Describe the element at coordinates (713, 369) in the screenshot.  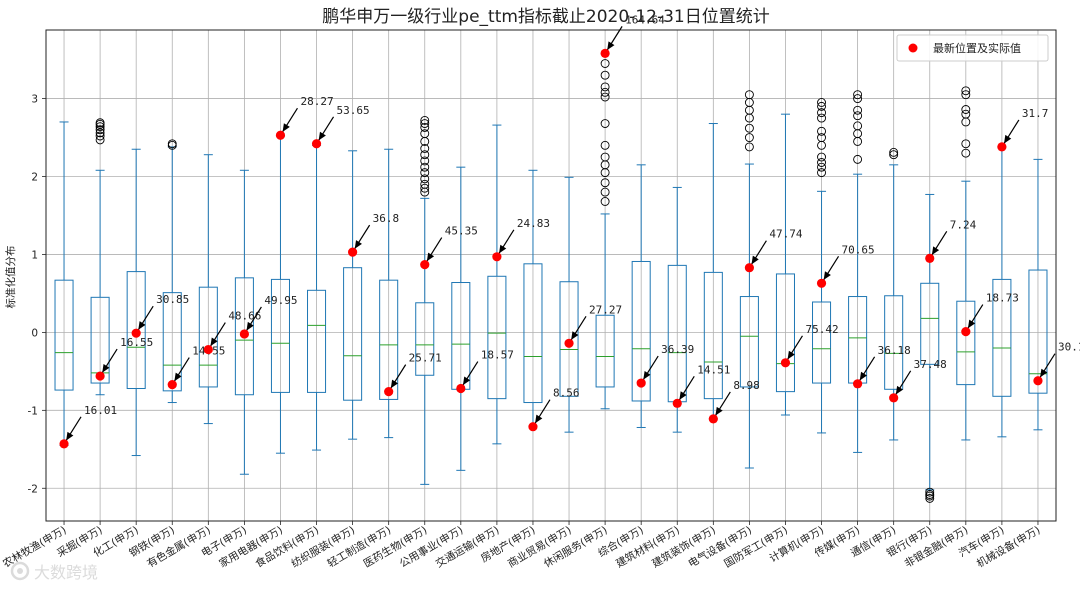
I see `latest-value-label: 14.51` at that location.